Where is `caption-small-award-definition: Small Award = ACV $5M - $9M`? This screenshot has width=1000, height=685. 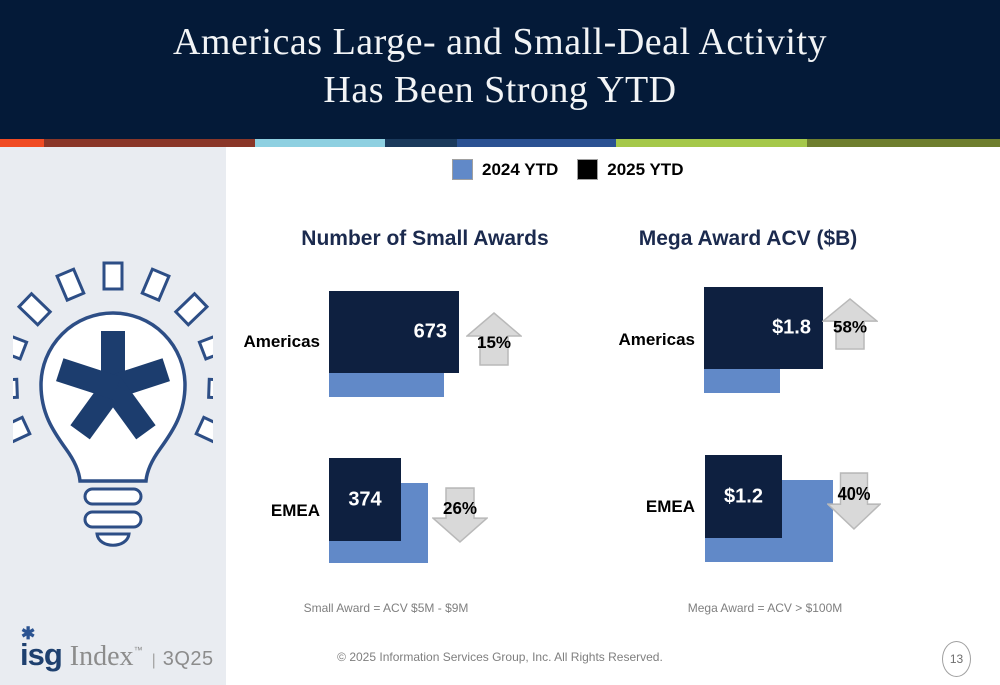 caption-small-award-definition: Small Award = ACV $5M - $9M is located at coordinates (386, 608).